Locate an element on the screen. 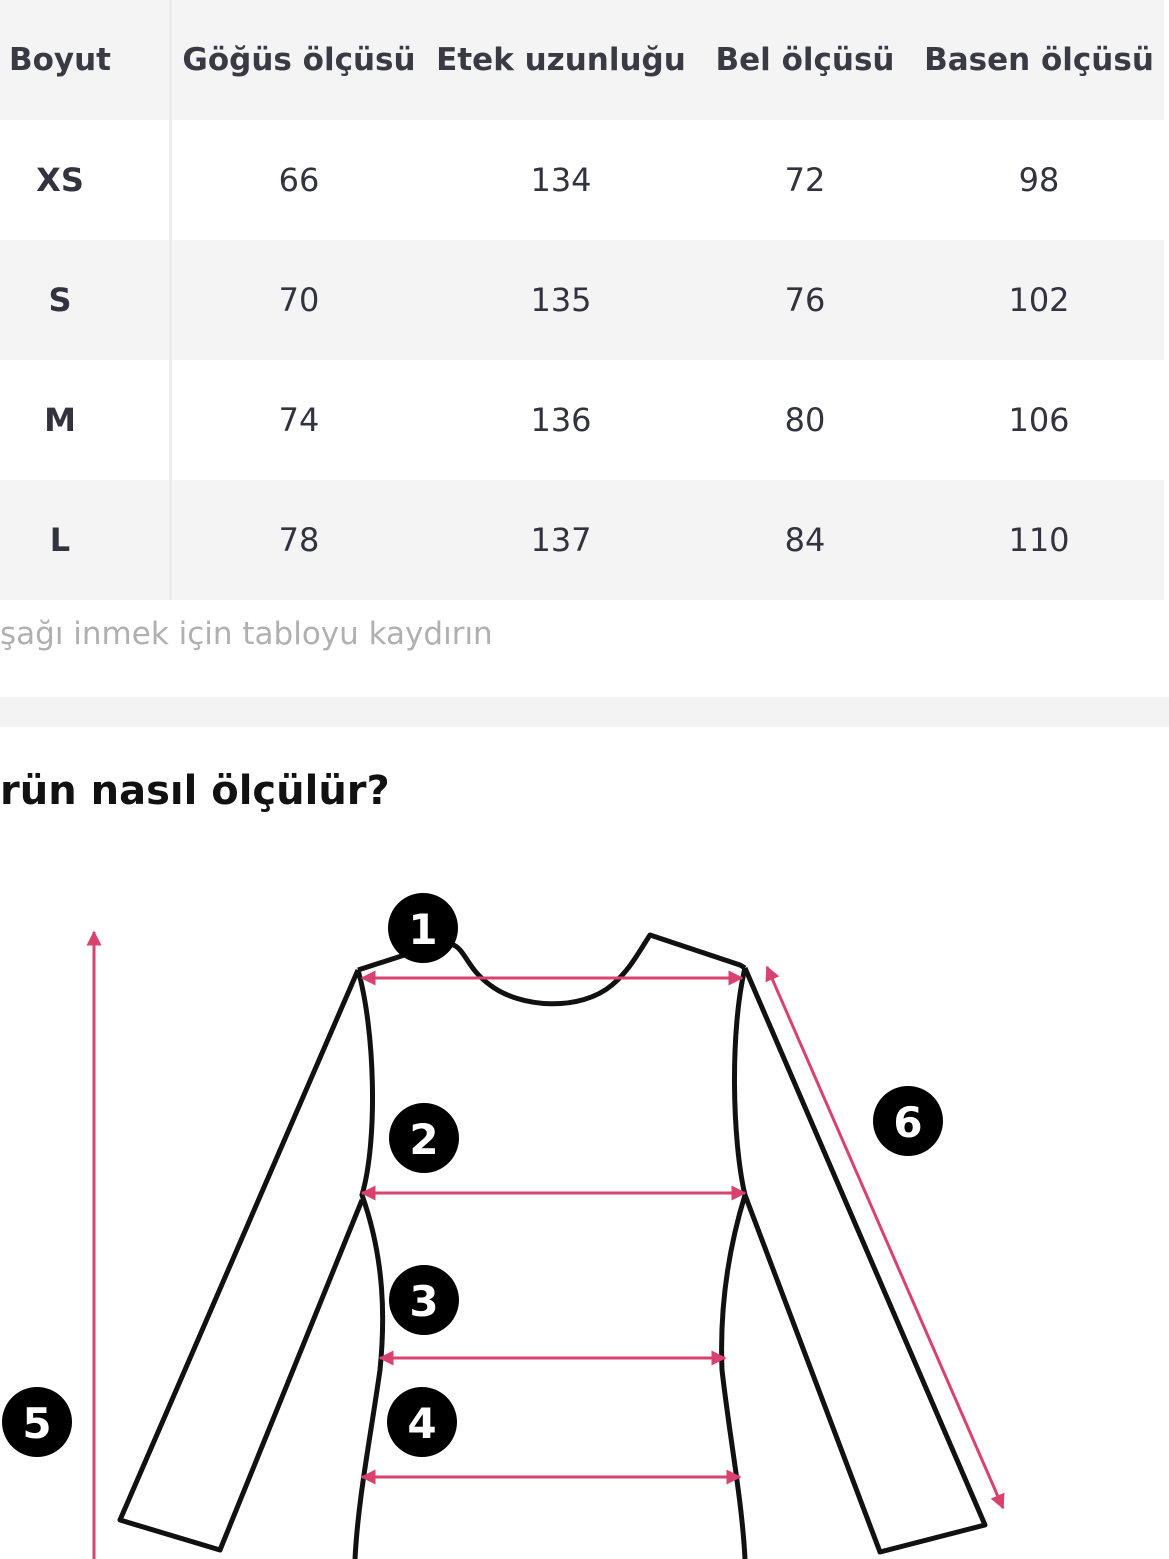  cell: 72 is located at coordinates (805, 180).